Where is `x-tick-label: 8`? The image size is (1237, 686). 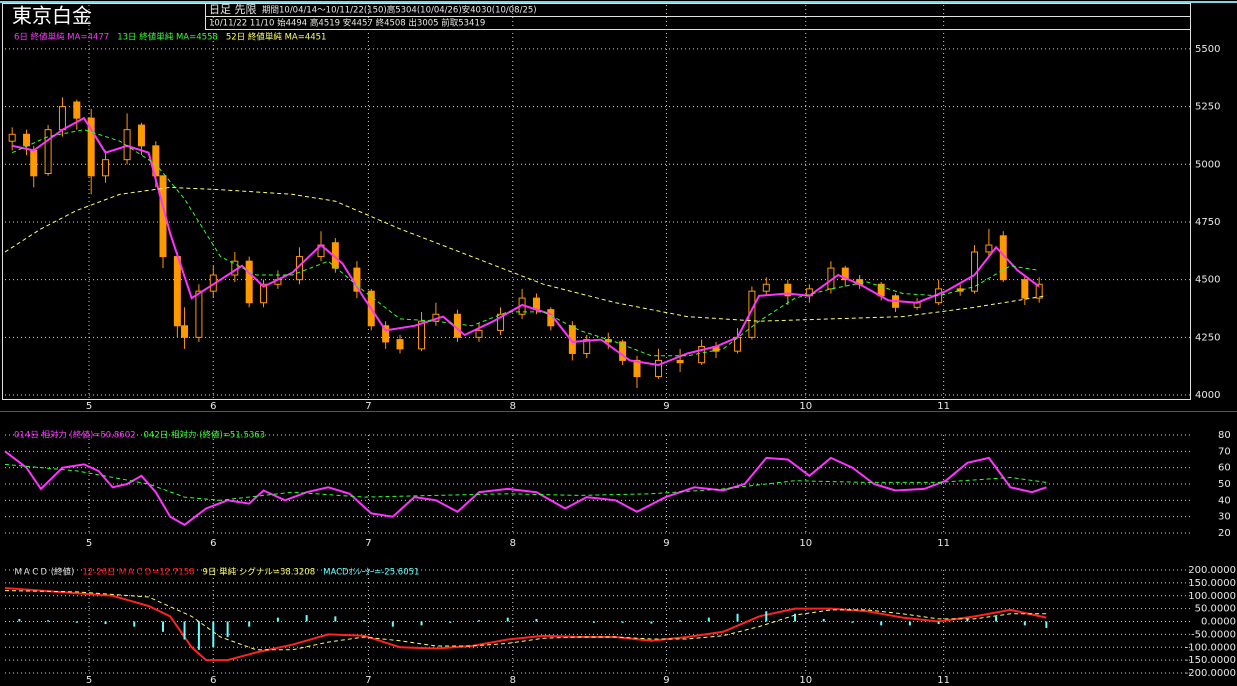
x-tick-label: 8 is located at coordinates (513, 680).